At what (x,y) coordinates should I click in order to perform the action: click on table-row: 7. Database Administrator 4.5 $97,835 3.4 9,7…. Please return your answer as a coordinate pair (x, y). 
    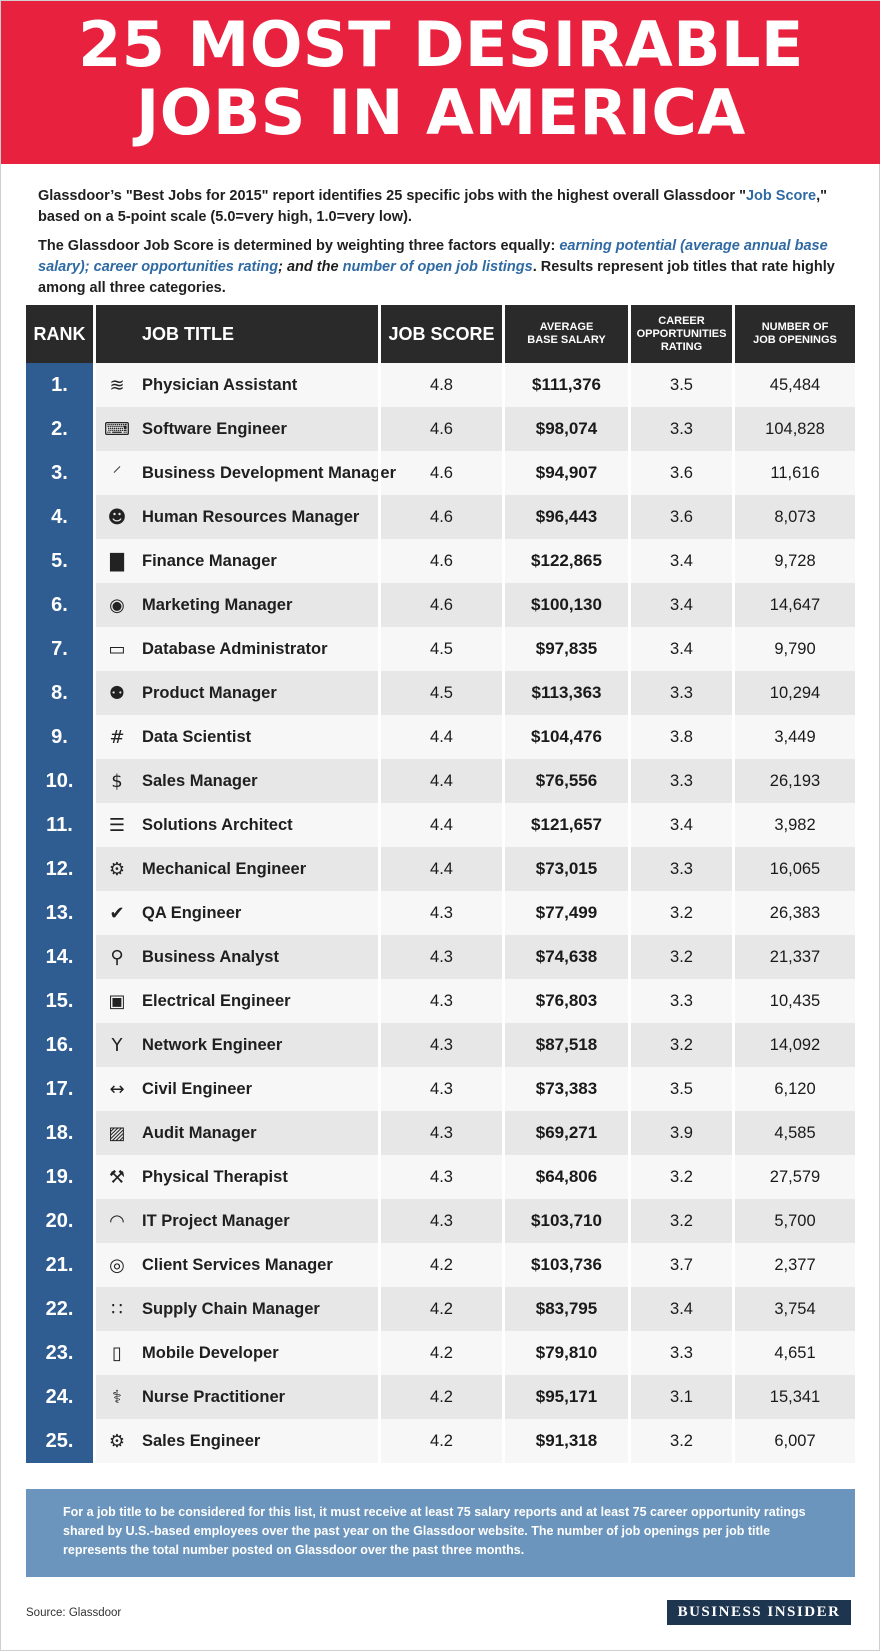
    Looking at the image, I should click on (440, 649).